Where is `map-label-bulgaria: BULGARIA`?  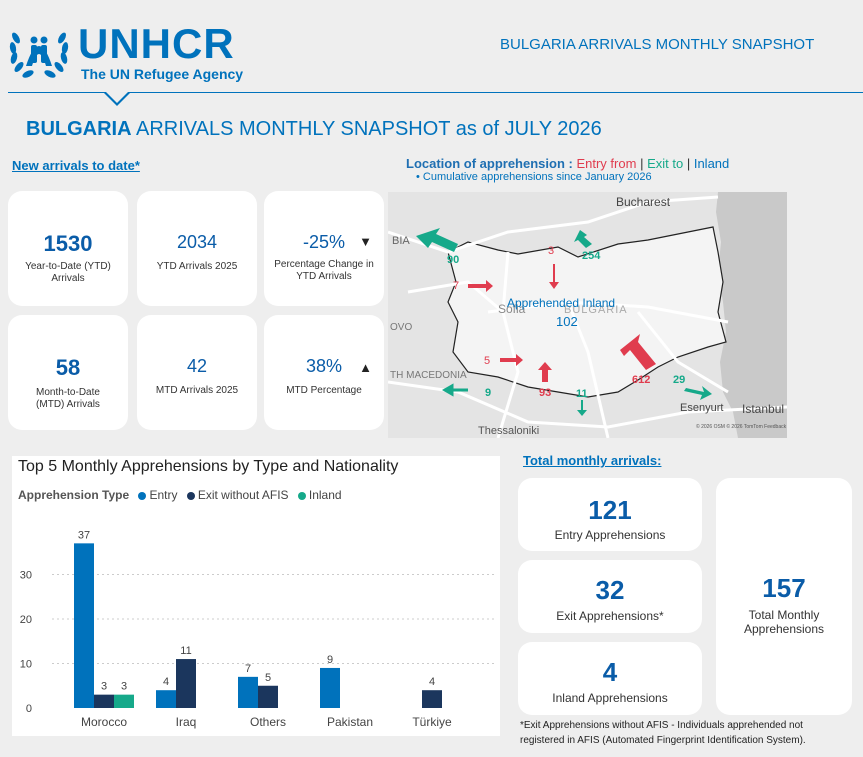
map-label-bulgaria: BULGARIA is located at coordinates (596, 310).